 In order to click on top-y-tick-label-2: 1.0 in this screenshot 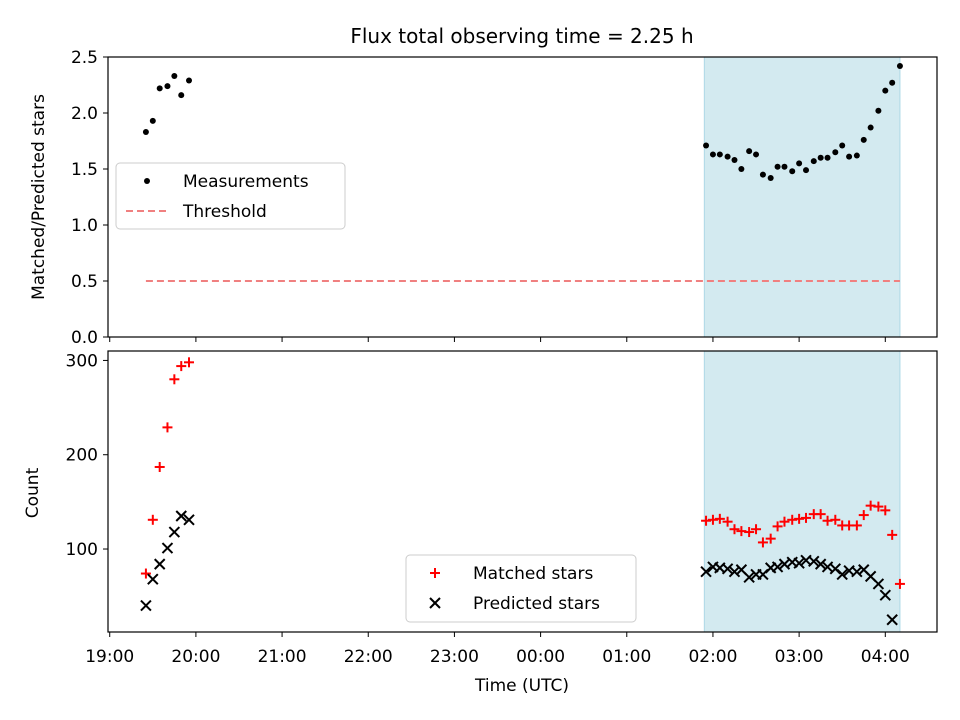, I will do `click(84, 226)`.